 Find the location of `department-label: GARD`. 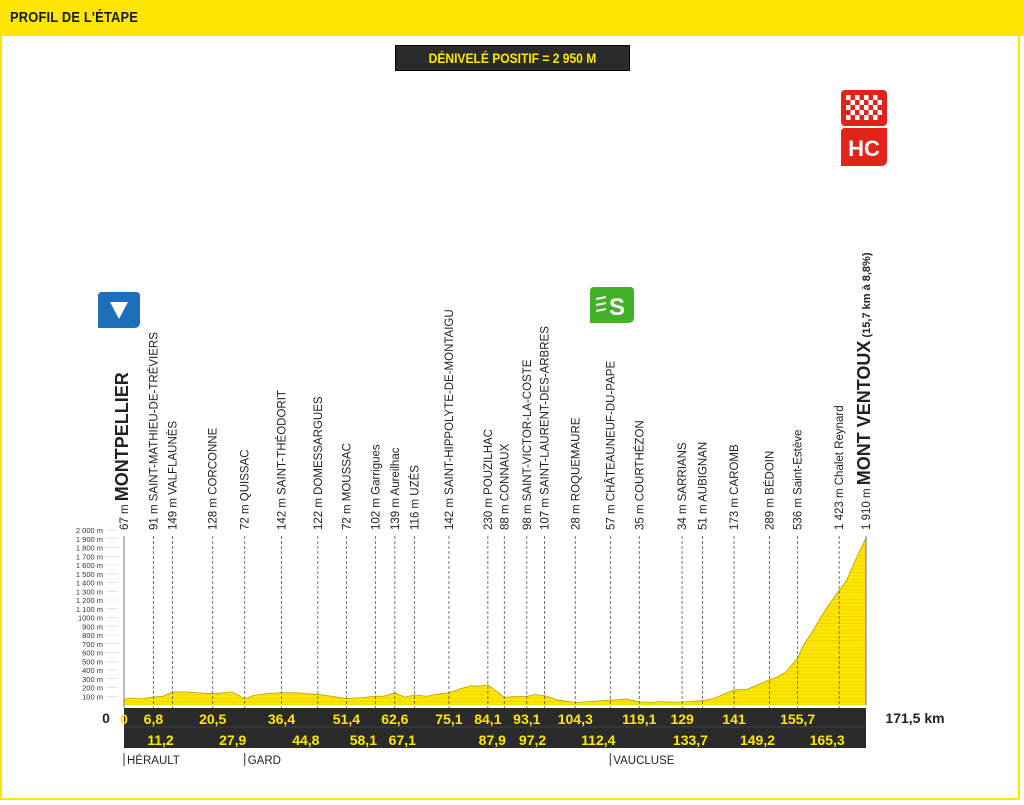

department-label: GARD is located at coordinates (264, 761).